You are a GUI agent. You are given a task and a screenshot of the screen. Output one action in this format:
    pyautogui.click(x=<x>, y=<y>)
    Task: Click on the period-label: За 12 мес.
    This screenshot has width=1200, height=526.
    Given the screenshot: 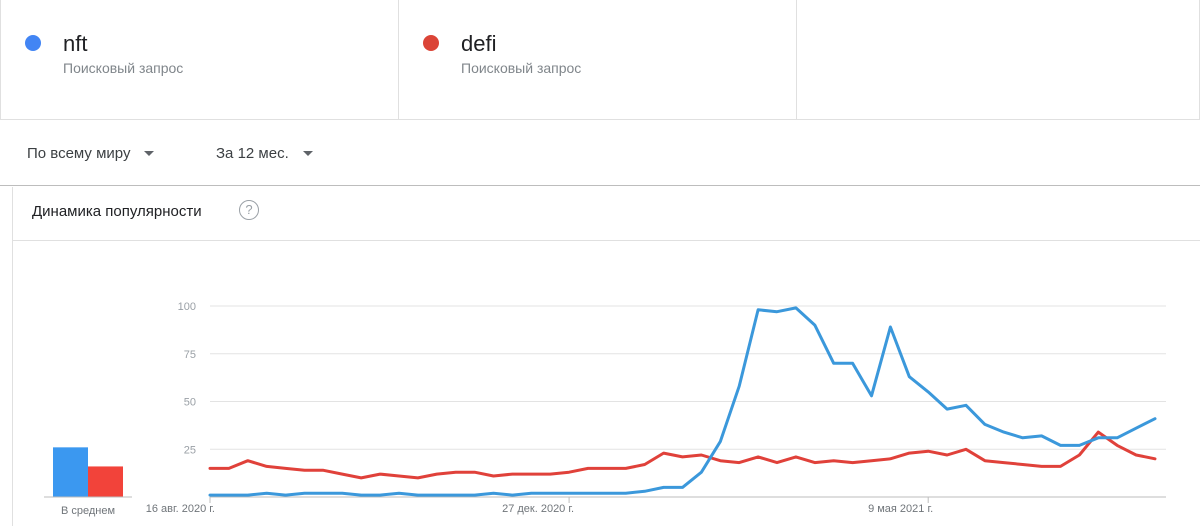 What is the action you would take?
    pyautogui.click(x=252, y=153)
    